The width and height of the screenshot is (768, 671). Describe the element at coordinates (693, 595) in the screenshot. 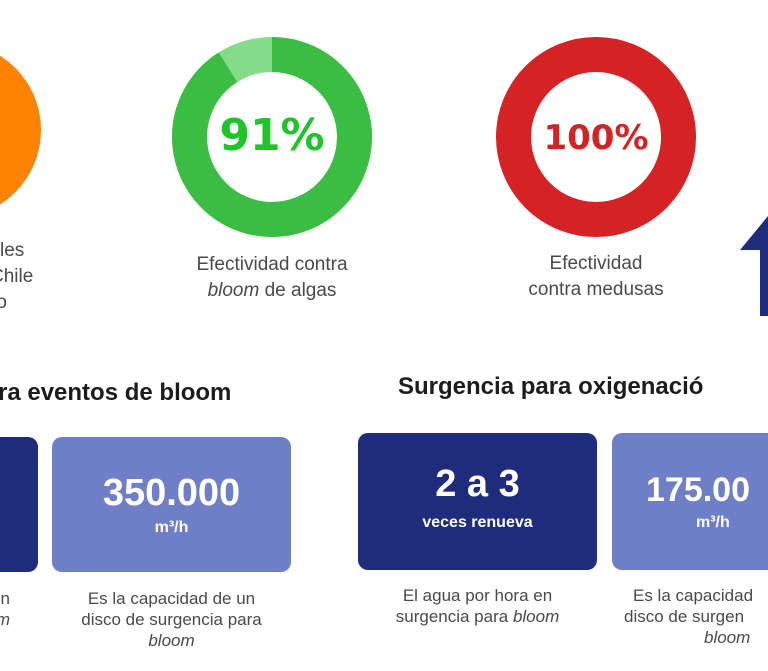

I see `desc-line: Es la capacidad` at that location.